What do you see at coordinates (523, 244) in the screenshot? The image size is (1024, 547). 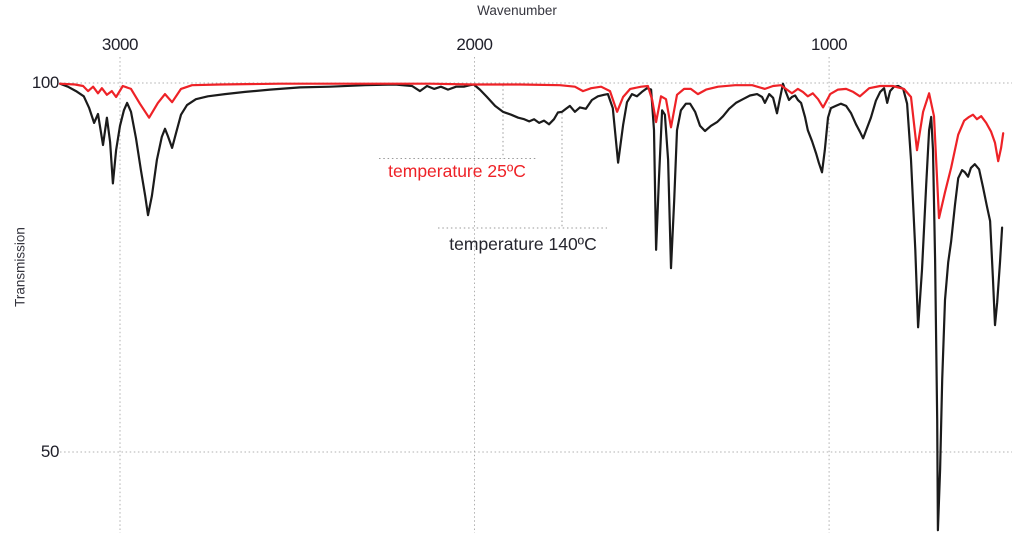 I see `series-label-temperature-140c: temperature 140ºC` at bounding box center [523, 244].